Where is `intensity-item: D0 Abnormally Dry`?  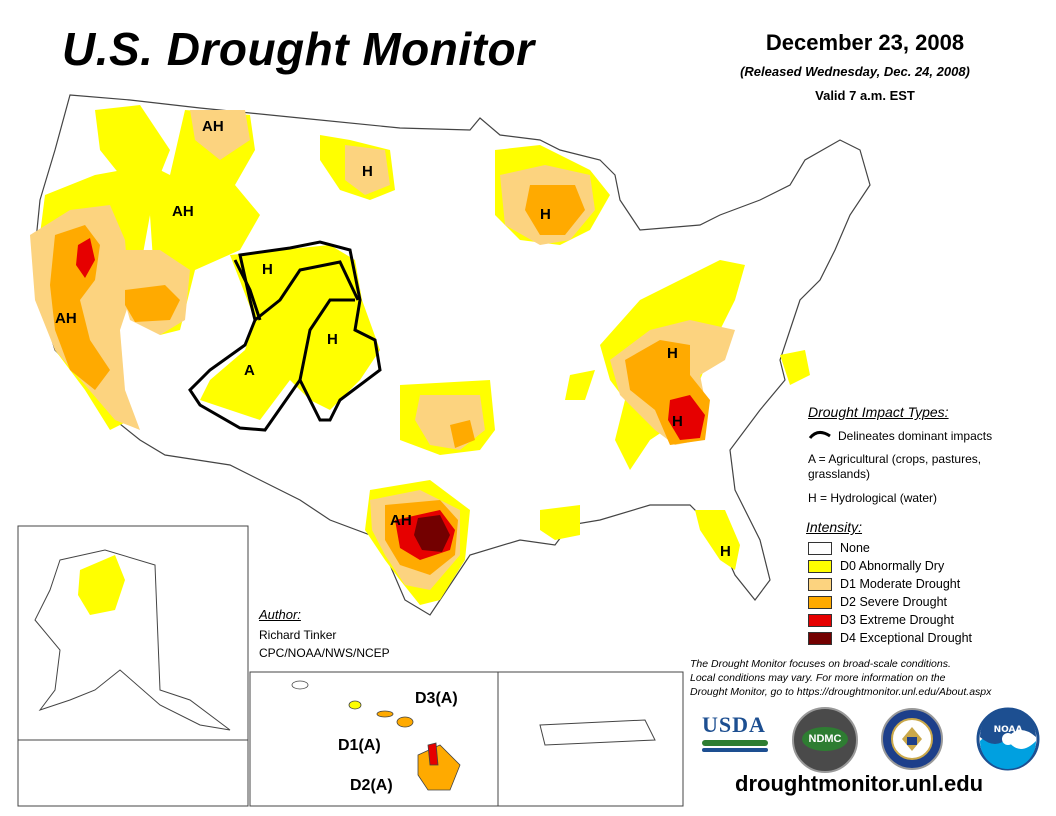 intensity-item: D0 Abnormally Dry is located at coordinates (876, 566).